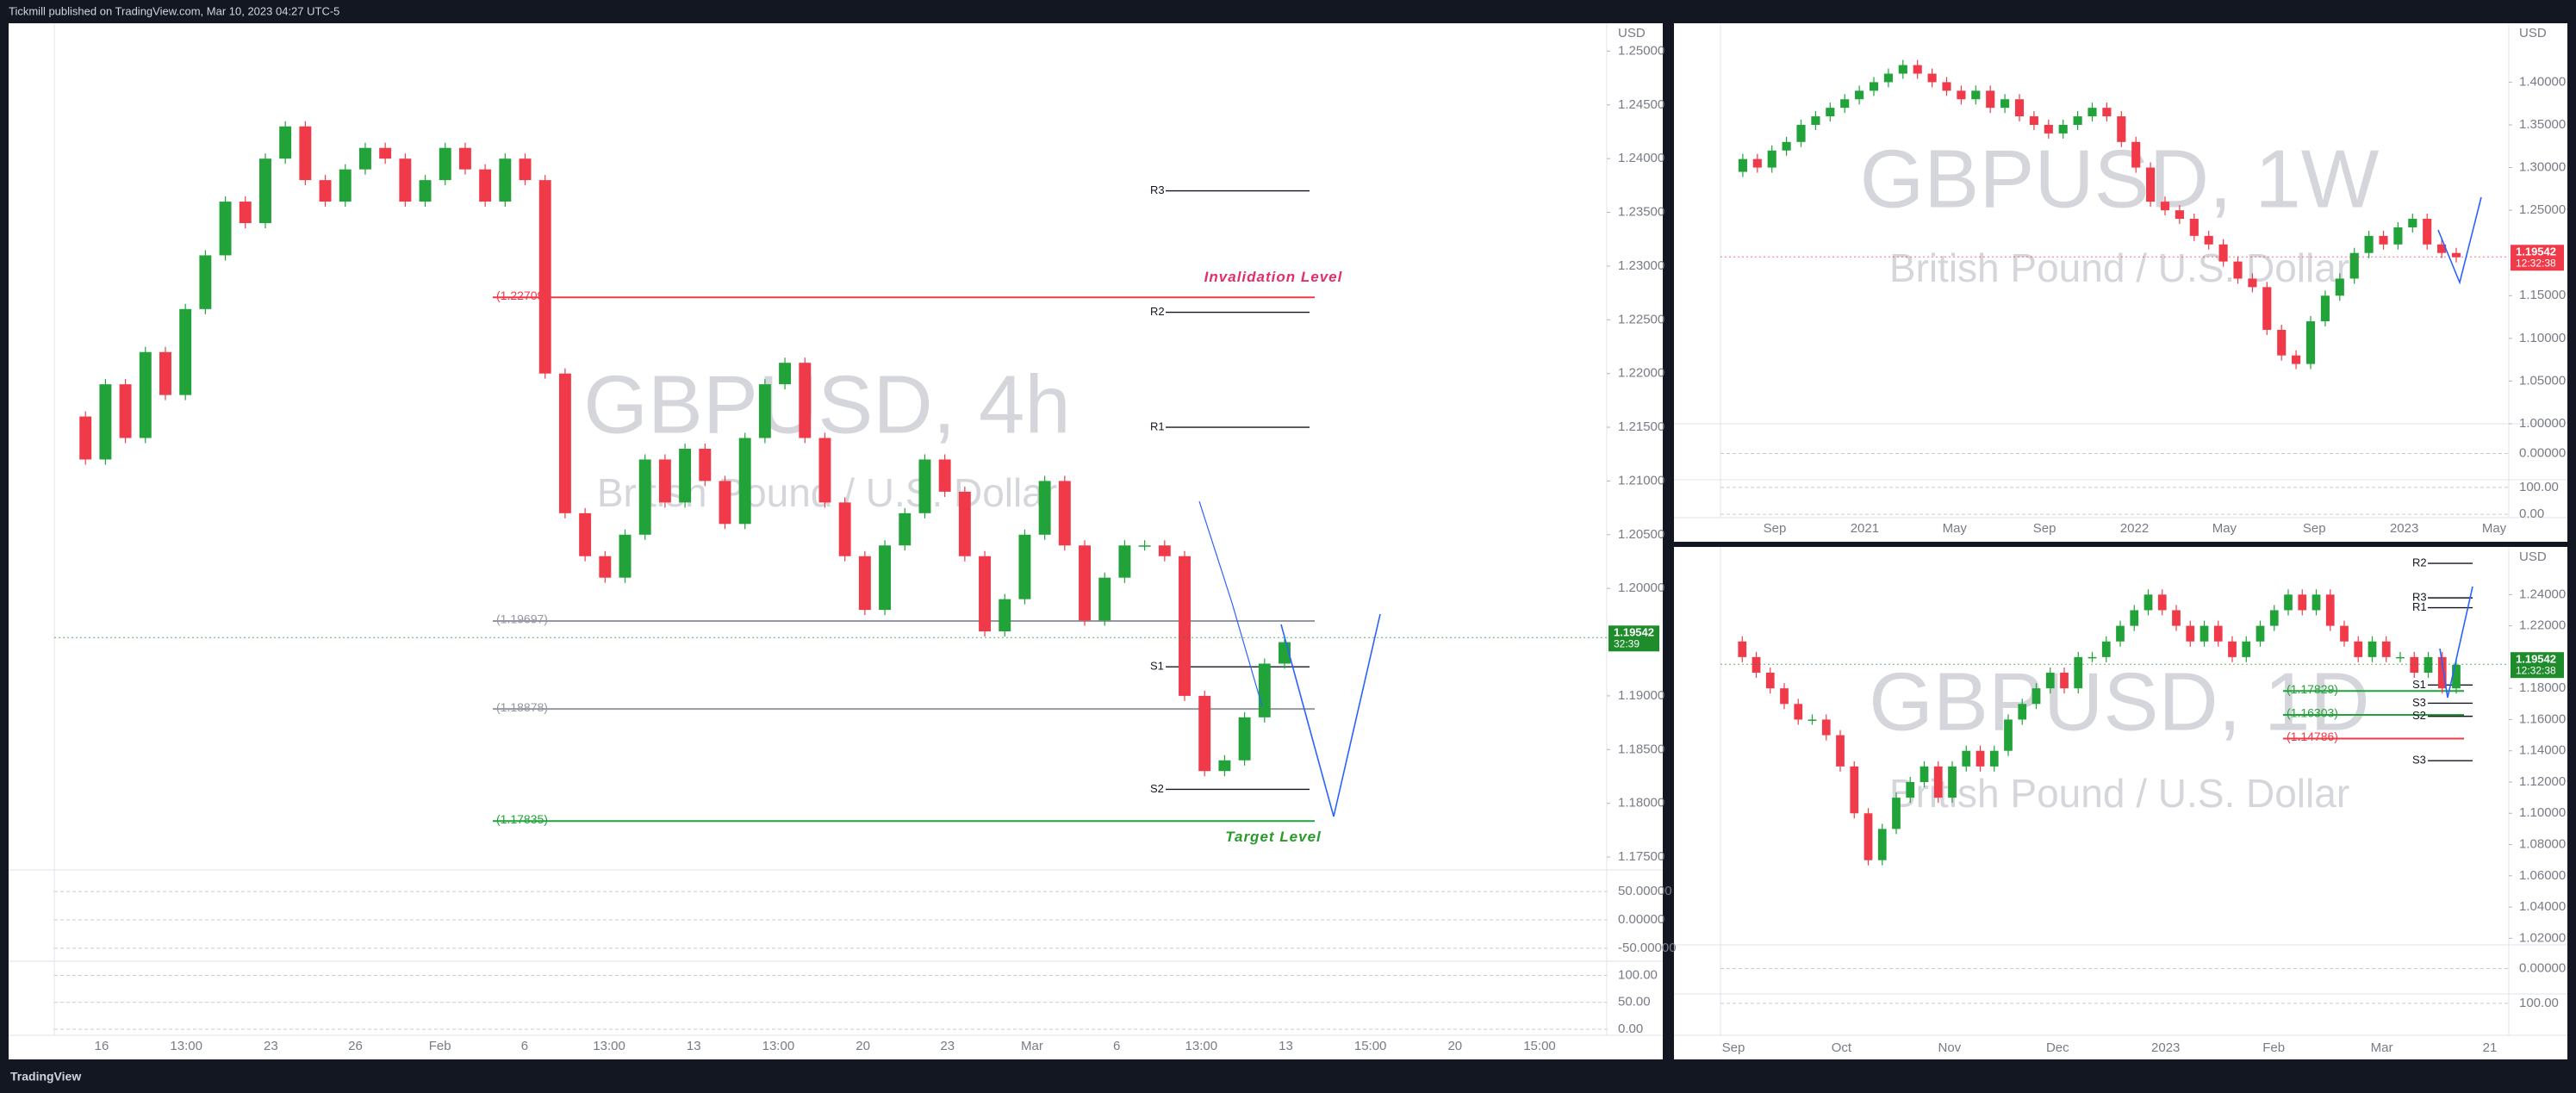  What do you see at coordinates (1648, 948) in the screenshot?
I see `indicator-tick-label: -50.00000` at bounding box center [1648, 948].